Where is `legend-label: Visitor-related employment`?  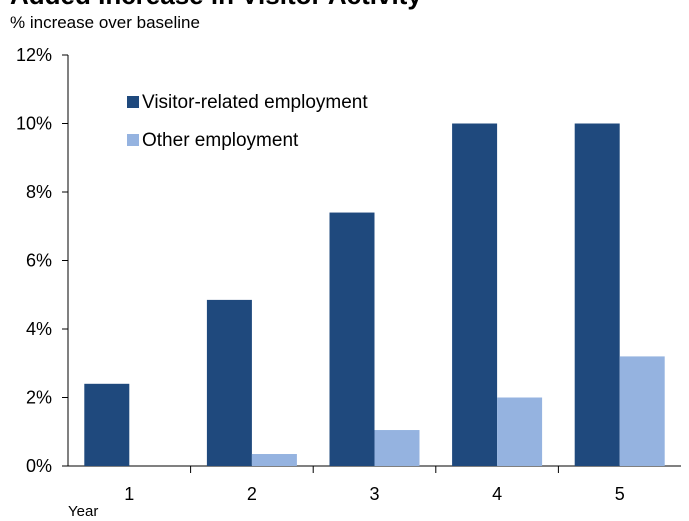 legend-label: Visitor-related employment is located at coordinates (255, 102).